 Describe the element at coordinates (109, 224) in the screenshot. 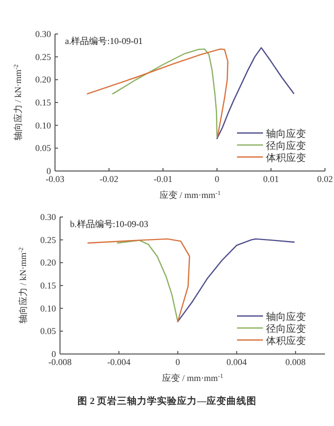

I see `chart-title: b.样品编号:10-09-03` at that location.